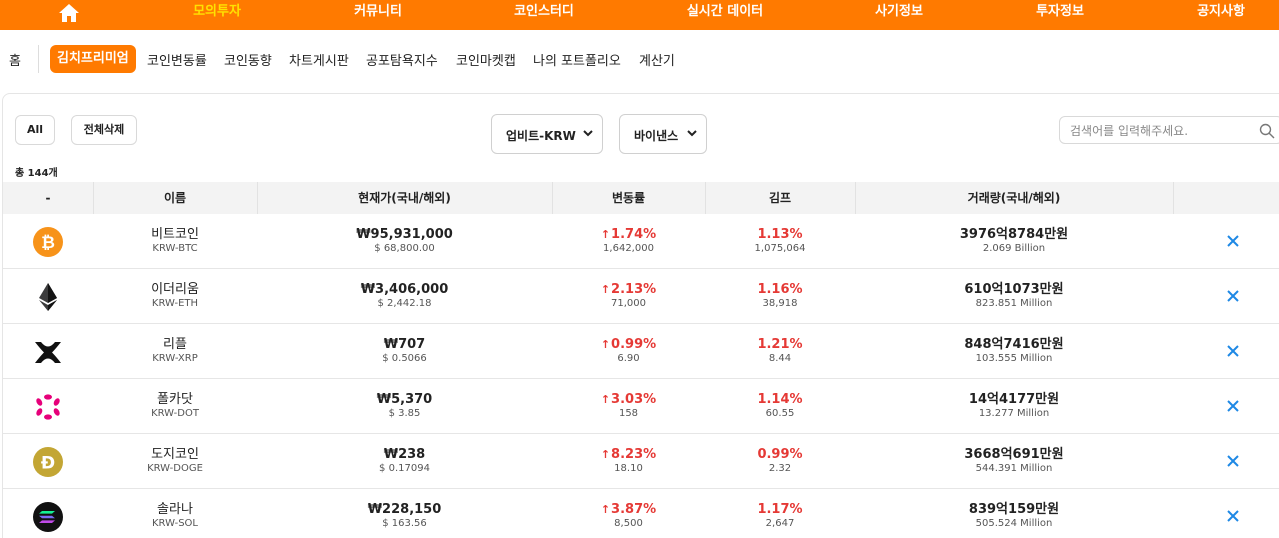  I want to click on change-rate: ↑8.23%, so click(628, 454).